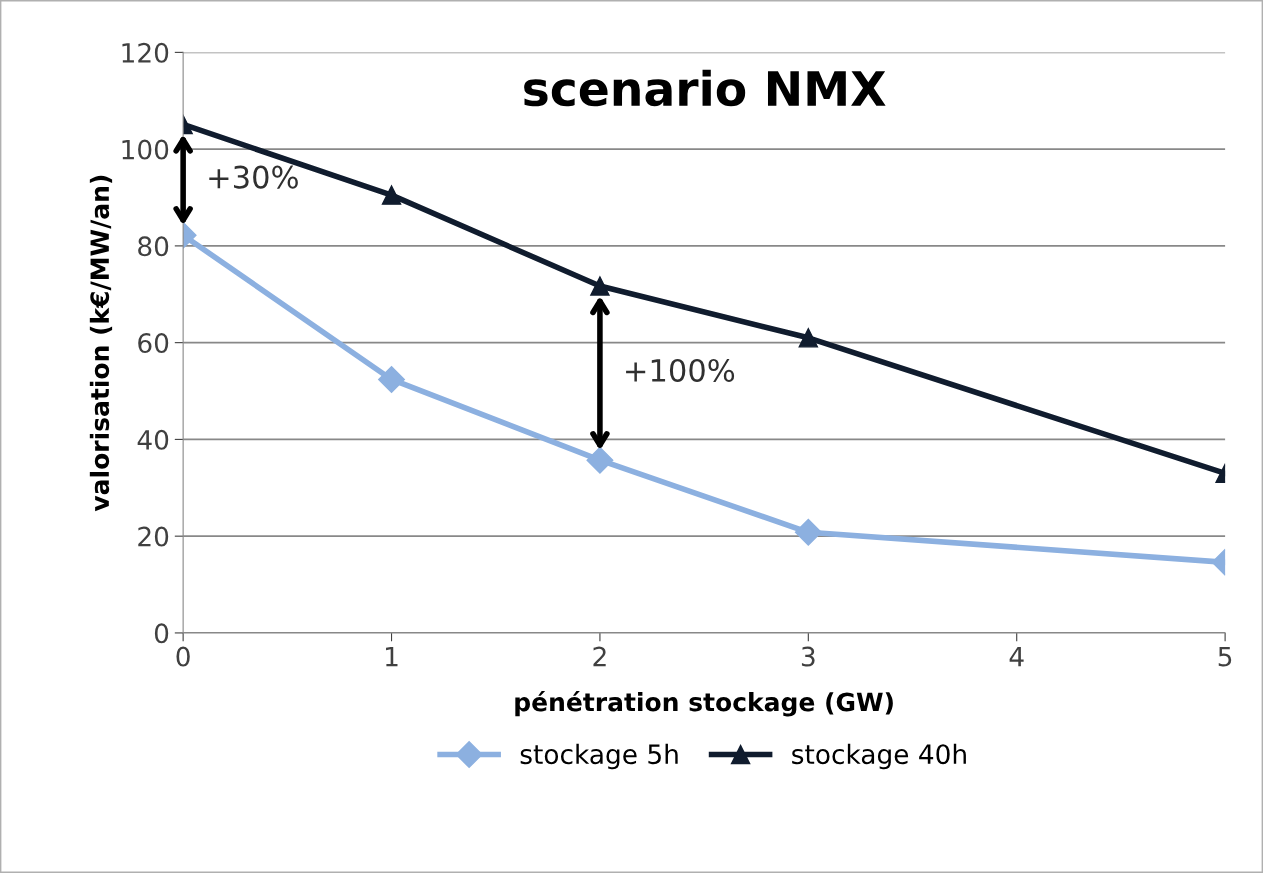 This screenshot has height=873, width=1263. I want to click on y-tick-label: 80, so click(153, 246).